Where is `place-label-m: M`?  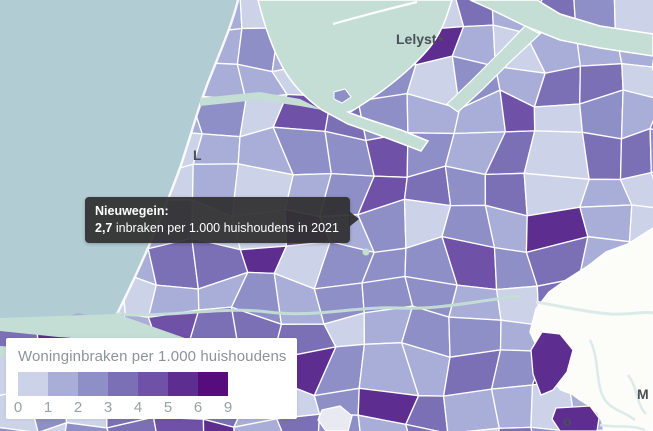 place-label-m: M is located at coordinates (643, 394).